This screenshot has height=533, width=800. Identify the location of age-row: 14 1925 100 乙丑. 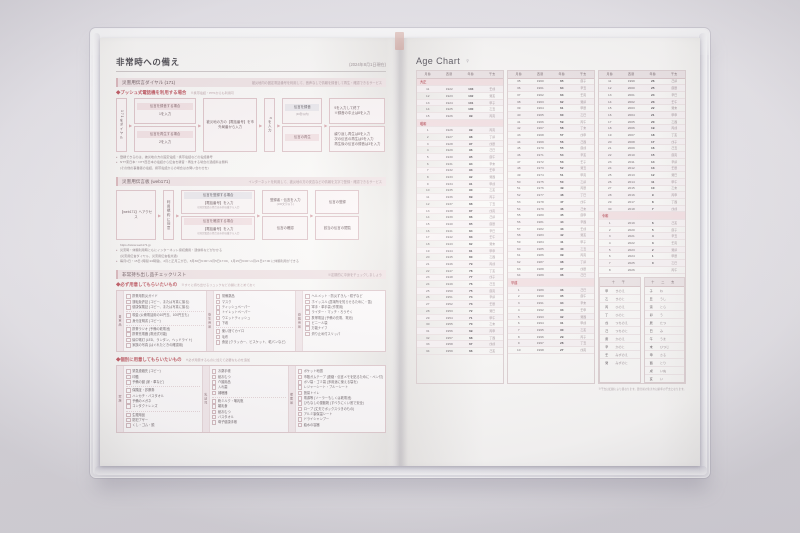
(460, 110).